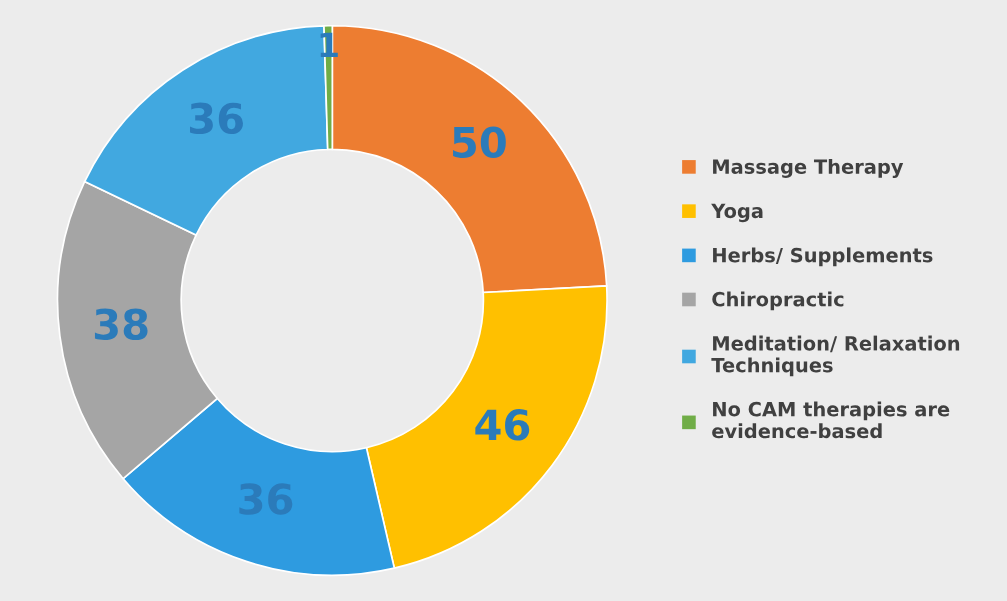 Image resolution: width=1007 pixels, height=601 pixels. Describe the element at coordinates (835, 356) in the screenshot. I see `legend-label: Meditation/ Relaxation Techniques` at that location.